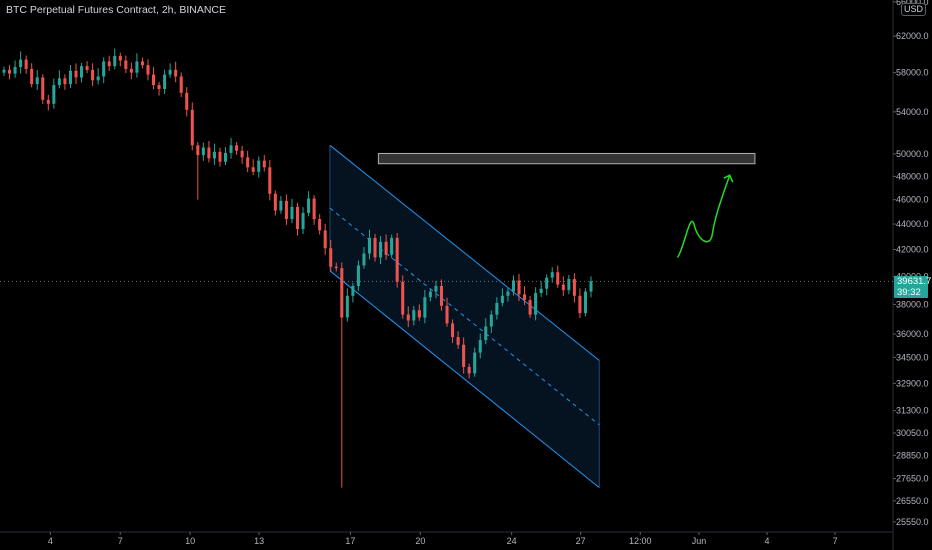 The height and width of the screenshot is (550, 932). I want to click on time-tick-label: 20, so click(420, 541).